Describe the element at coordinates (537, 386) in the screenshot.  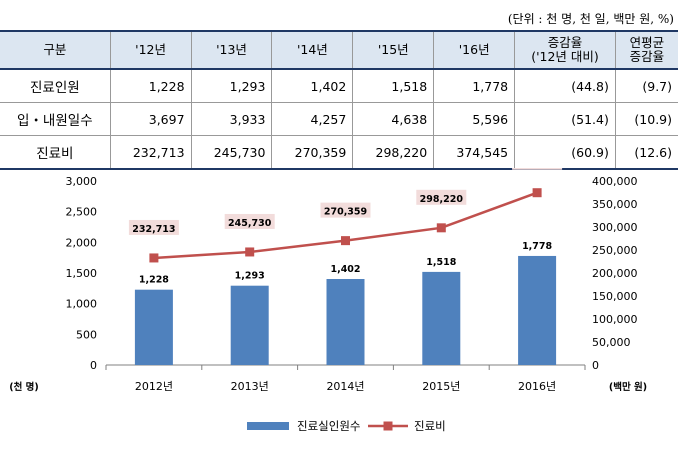
I see `x-tick-label: 2016년` at that location.